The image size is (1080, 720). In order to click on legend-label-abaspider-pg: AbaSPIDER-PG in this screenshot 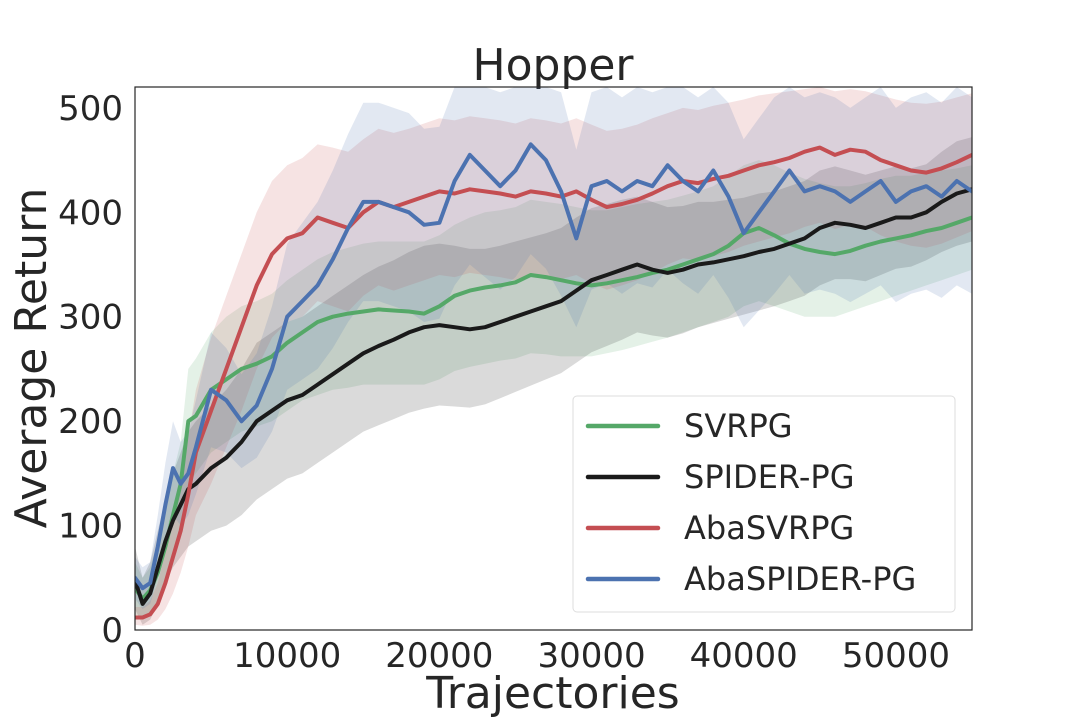, I will do `click(800, 579)`.